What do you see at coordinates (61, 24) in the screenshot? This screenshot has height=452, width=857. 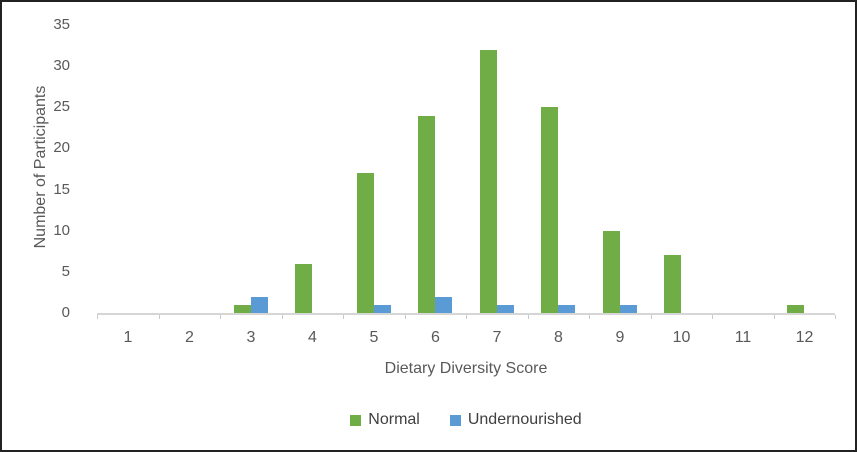 I see `y-tick-label-35: 35` at bounding box center [61, 24].